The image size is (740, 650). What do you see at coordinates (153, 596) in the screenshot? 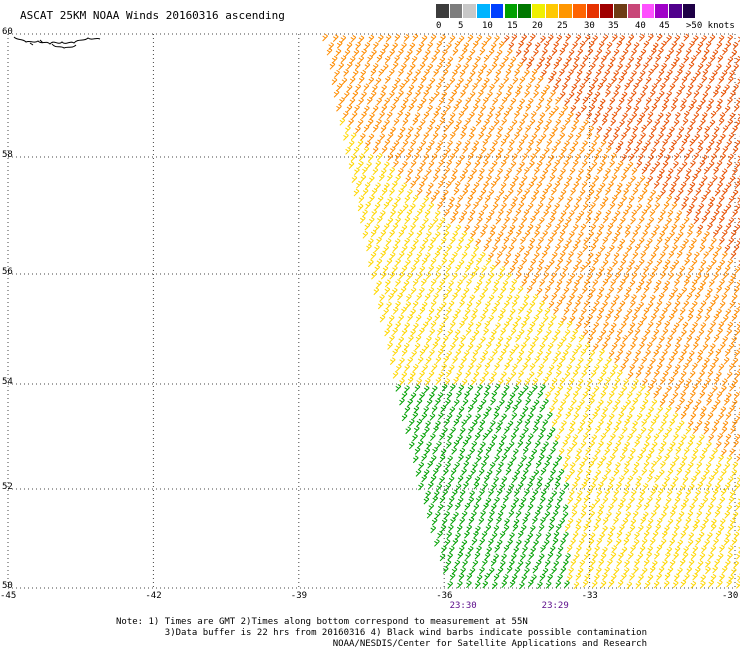
I see `longitude-label: -42` at bounding box center [153, 596].